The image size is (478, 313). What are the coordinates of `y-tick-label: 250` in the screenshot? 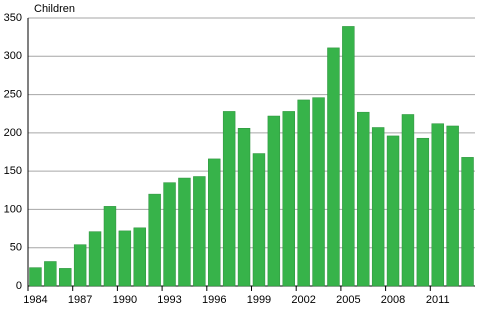 It's located at (13, 94).